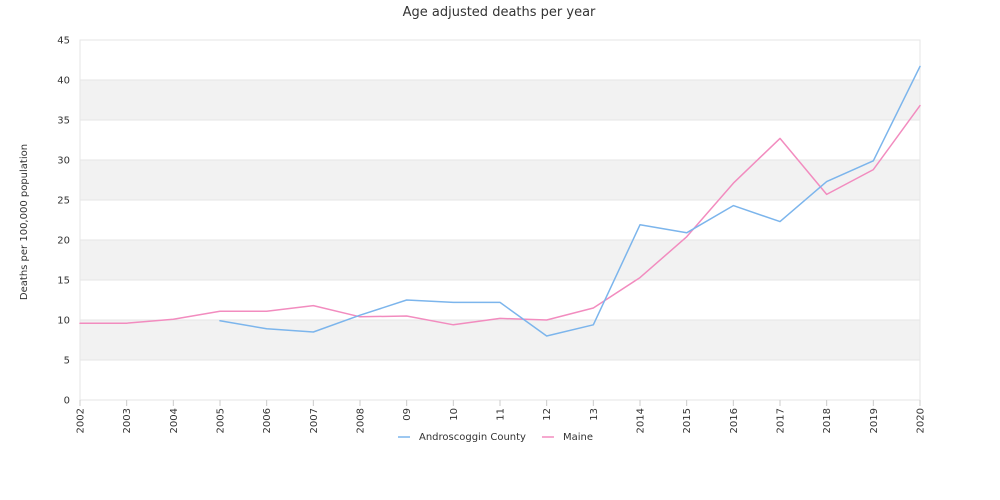  Describe the element at coordinates (578, 437) in the screenshot. I see `legend-label: Maine` at that location.